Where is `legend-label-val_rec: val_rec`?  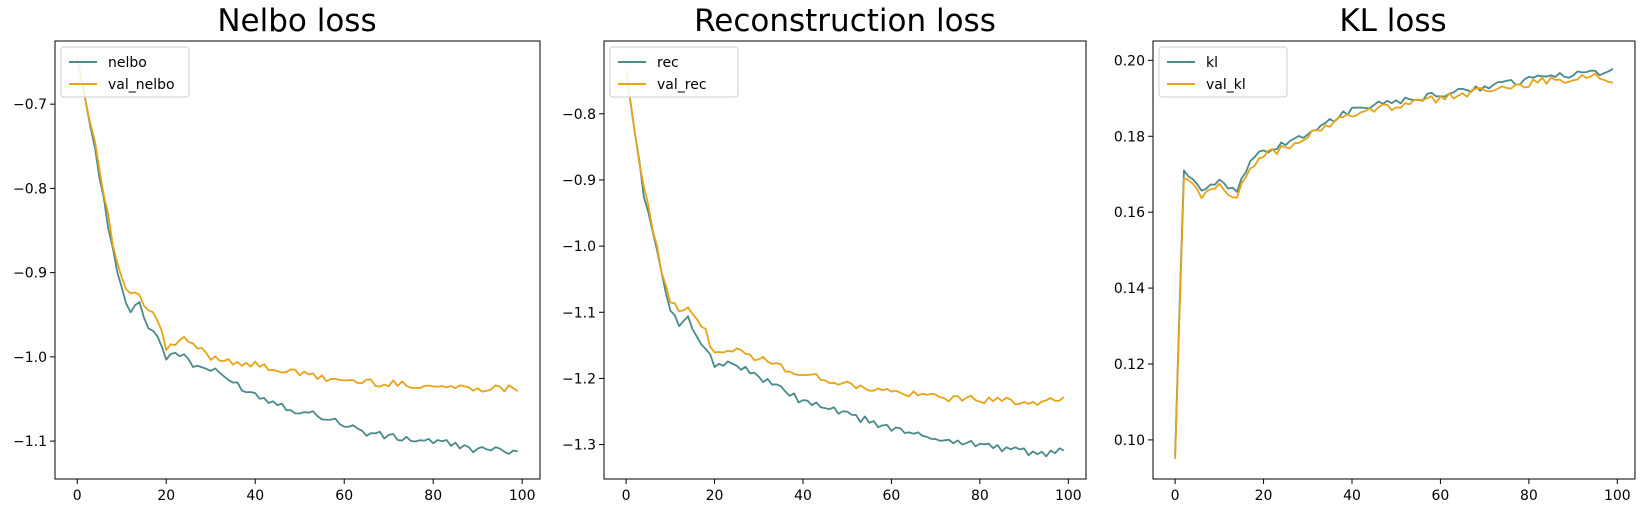 legend-label-val_rec: val_rec is located at coordinates (682, 85).